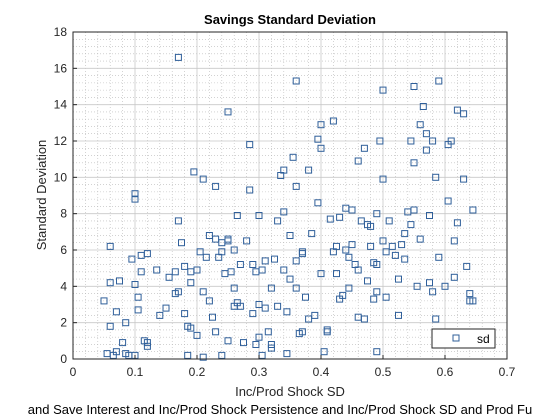 The height and width of the screenshot is (420, 560). What do you see at coordinates (63, 359) in the screenshot?
I see `y-tick-label: 0` at bounding box center [63, 359].